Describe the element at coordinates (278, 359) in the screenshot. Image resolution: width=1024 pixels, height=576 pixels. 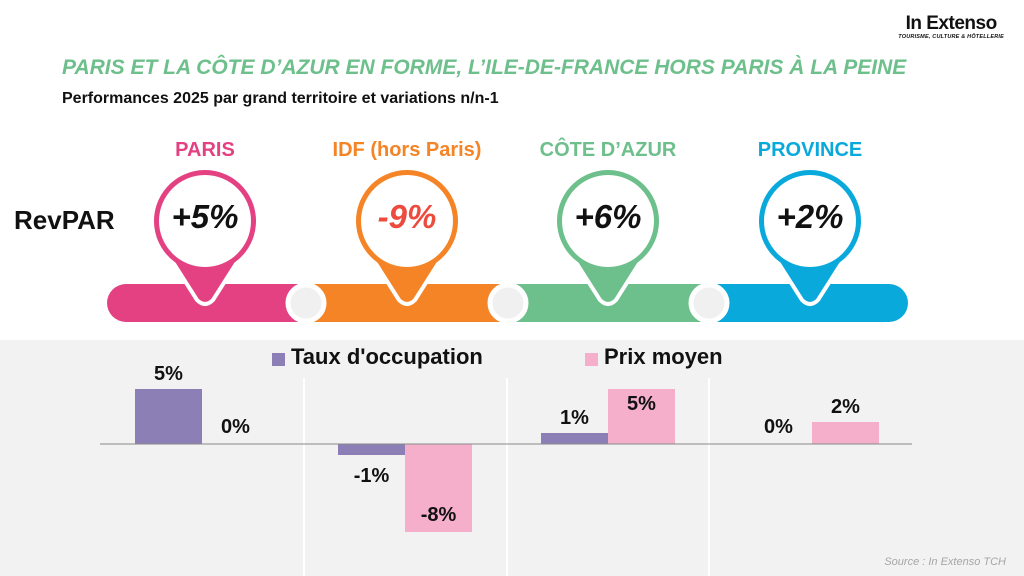
I see `legend-swatch-occupation` at that location.